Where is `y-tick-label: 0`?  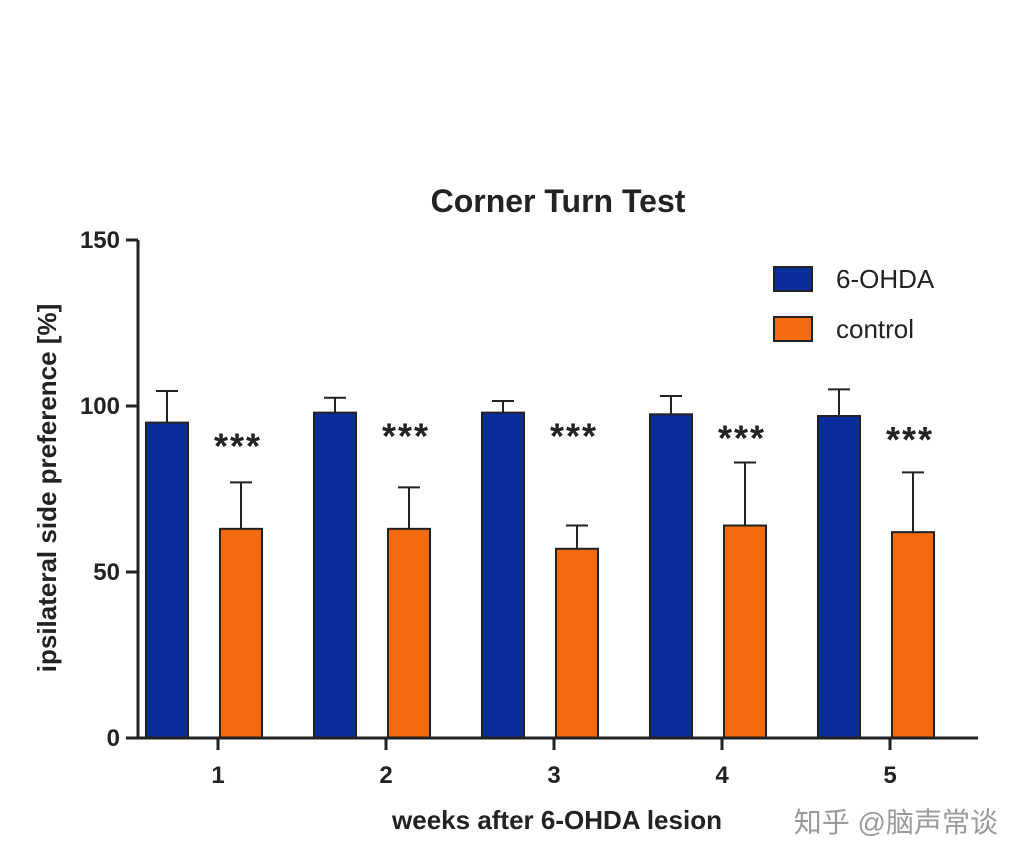
y-tick-label: 0 is located at coordinates (113, 738).